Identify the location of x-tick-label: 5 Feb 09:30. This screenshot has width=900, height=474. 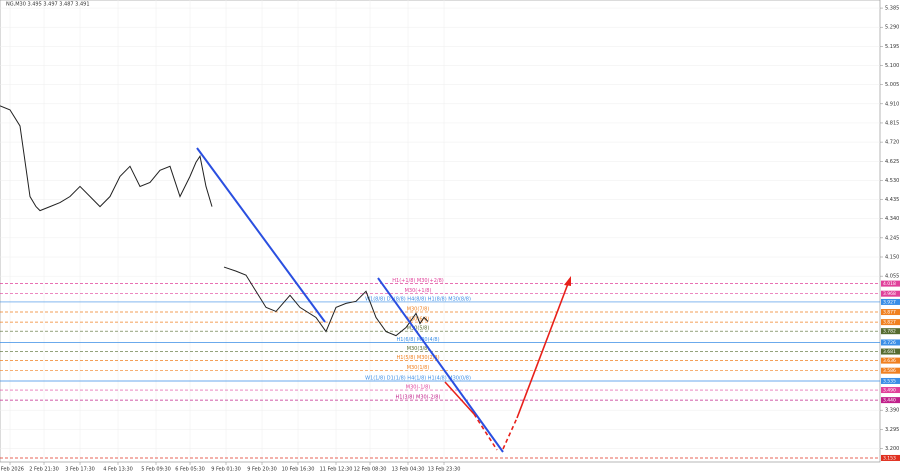
(156, 470).